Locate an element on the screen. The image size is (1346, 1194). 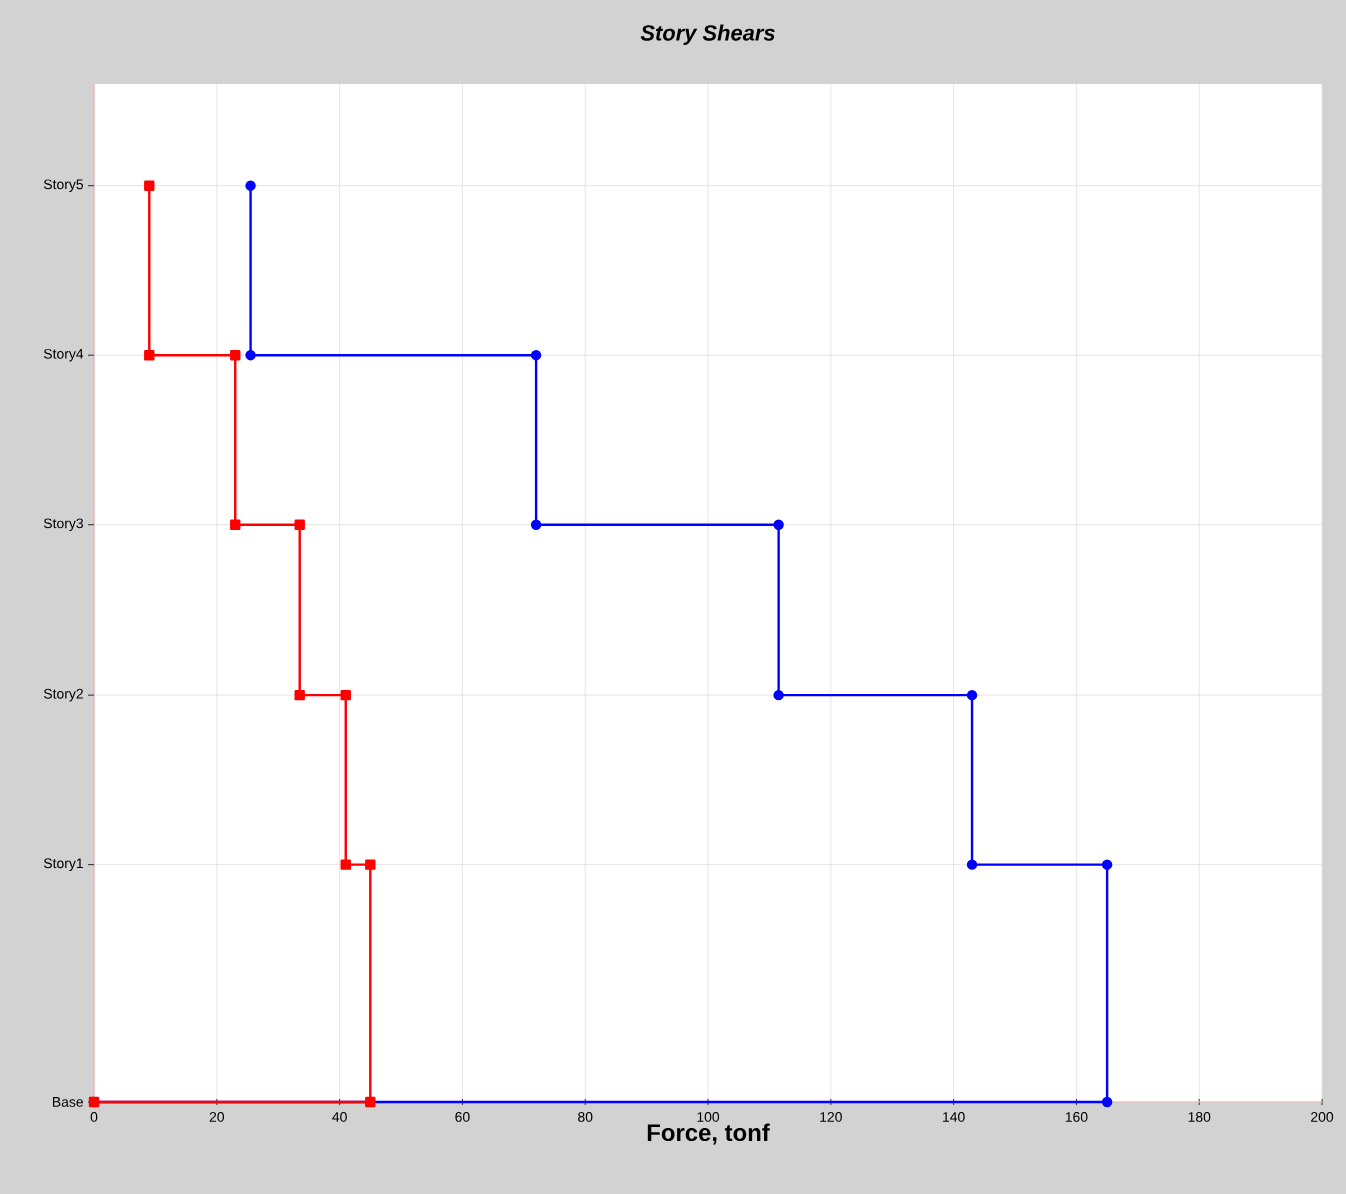
chart-title: Story Shears is located at coordinates (707, 34).